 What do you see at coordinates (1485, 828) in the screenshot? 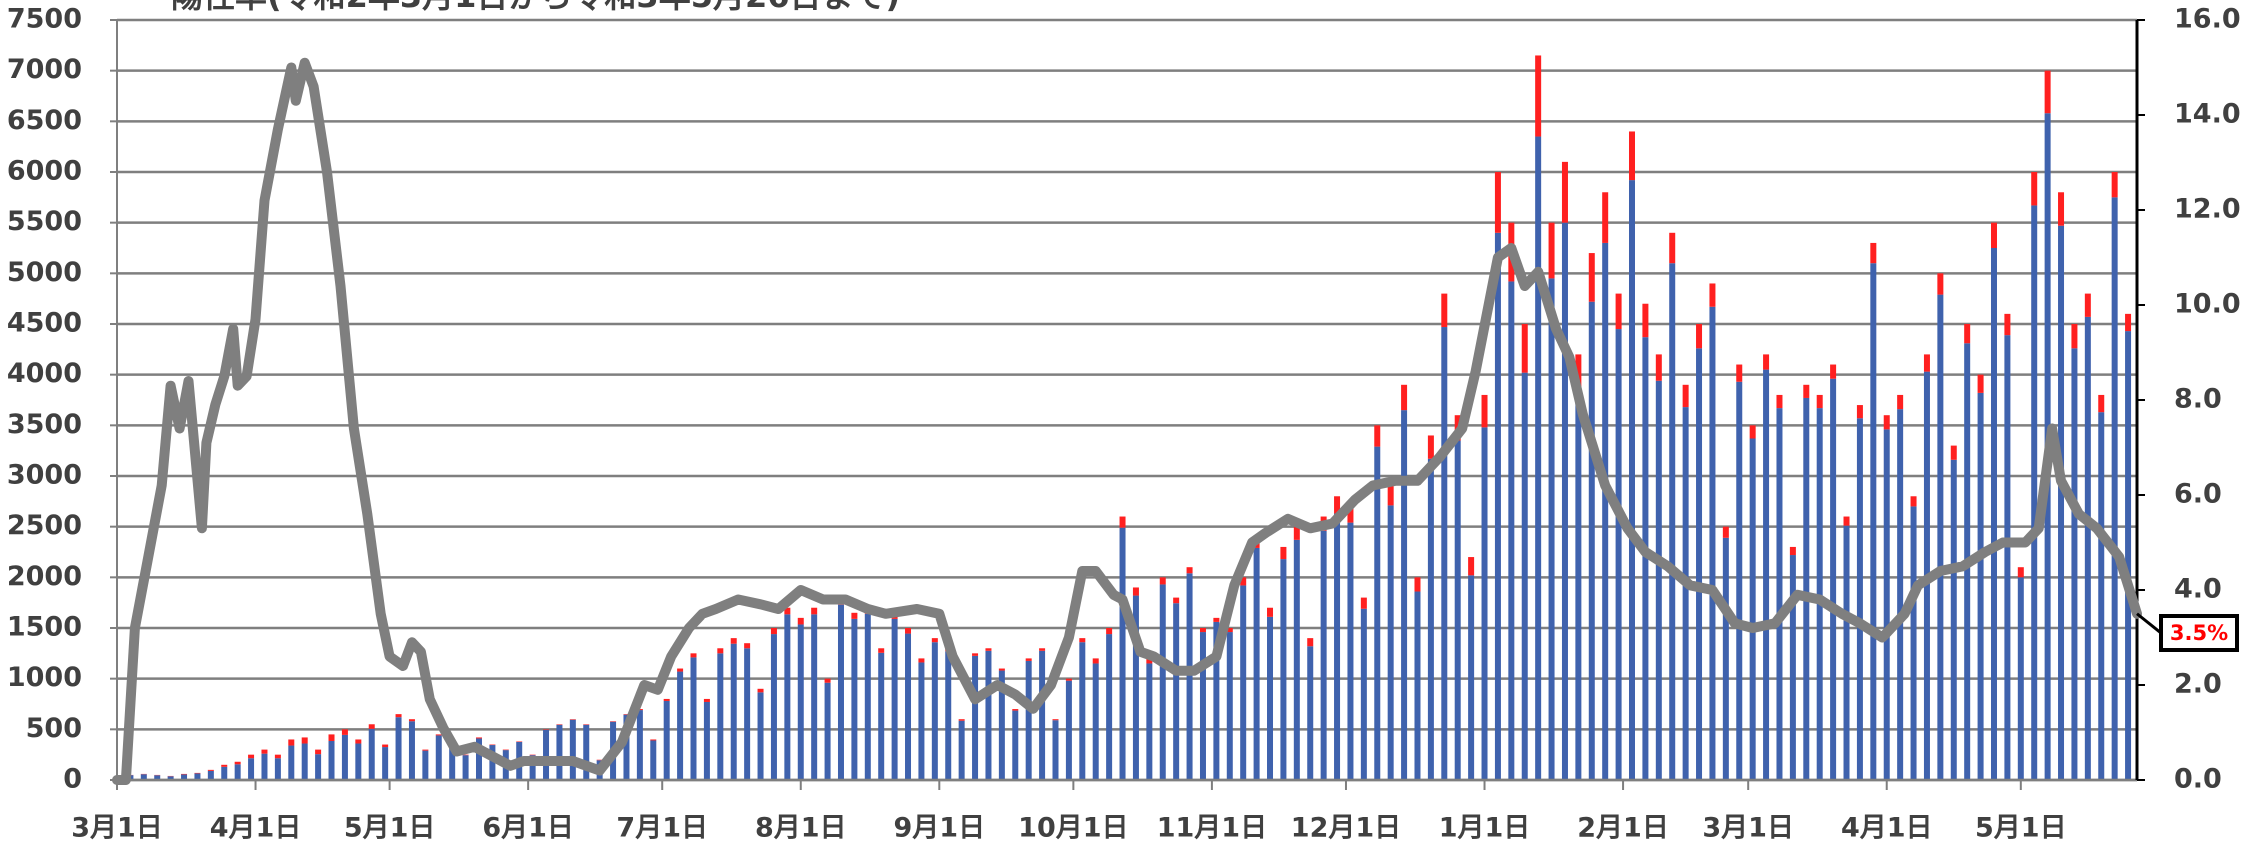
I see `x-tick-label: 1月1日` at bounding box center [1485, 828].